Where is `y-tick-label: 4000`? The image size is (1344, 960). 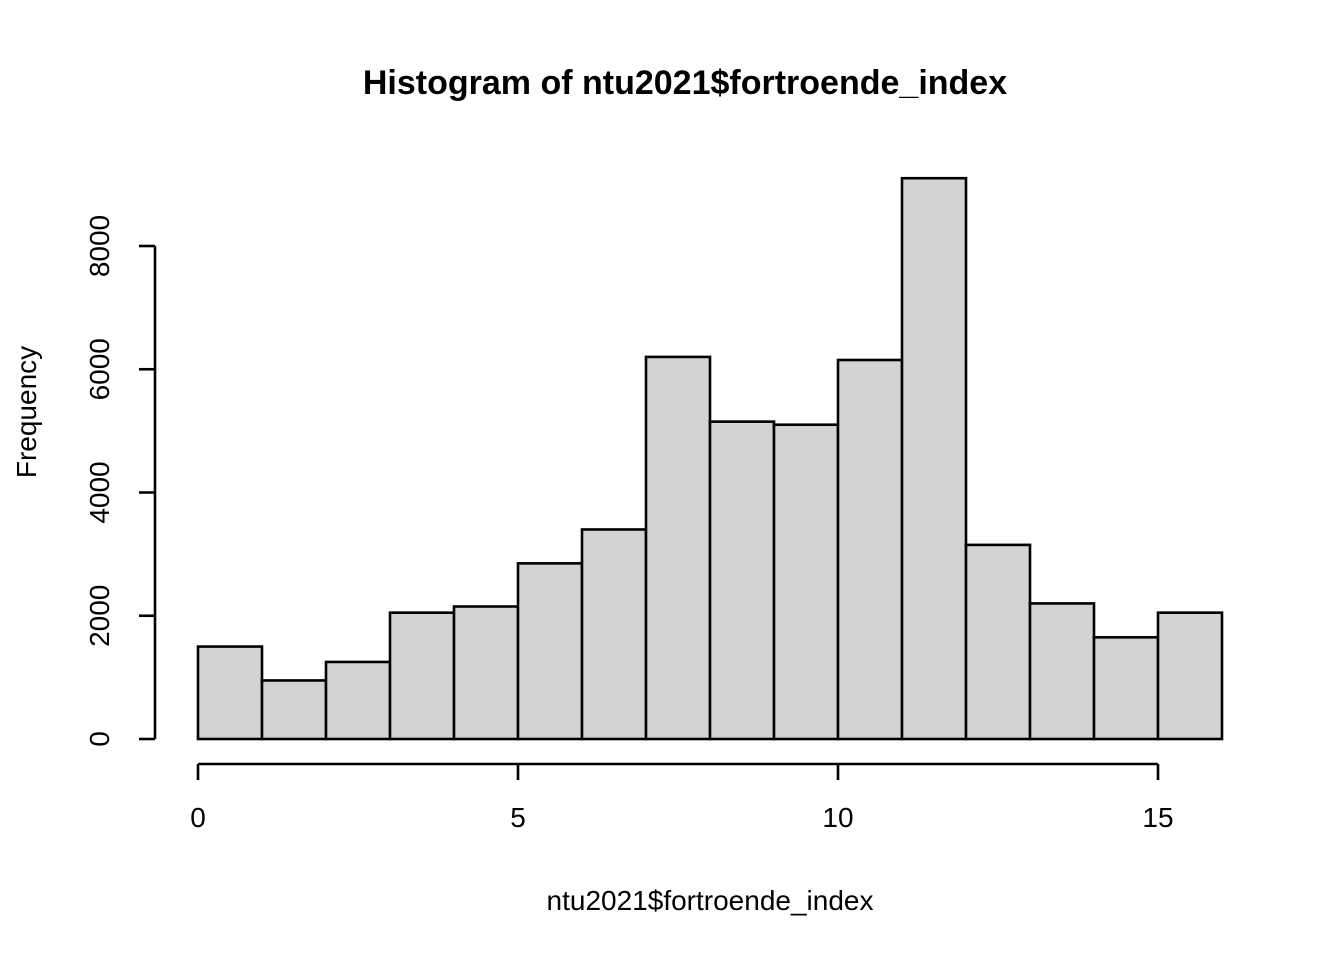
y-tick-label: 4000 is located at coordinates (99, 492).